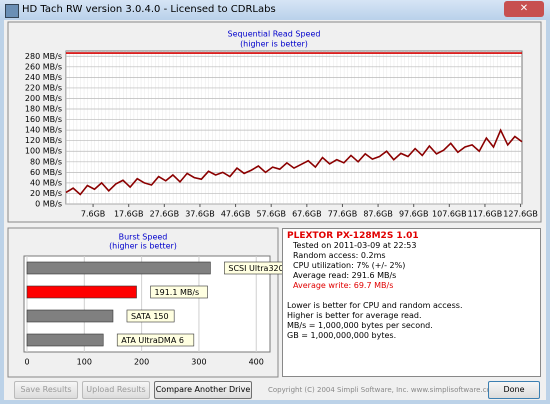 Image resolution: width=550 pixels, height=404 pixels. I want to click on drive-name: PLEXTOR PX-128M2S 1.01, so click(353, 236).